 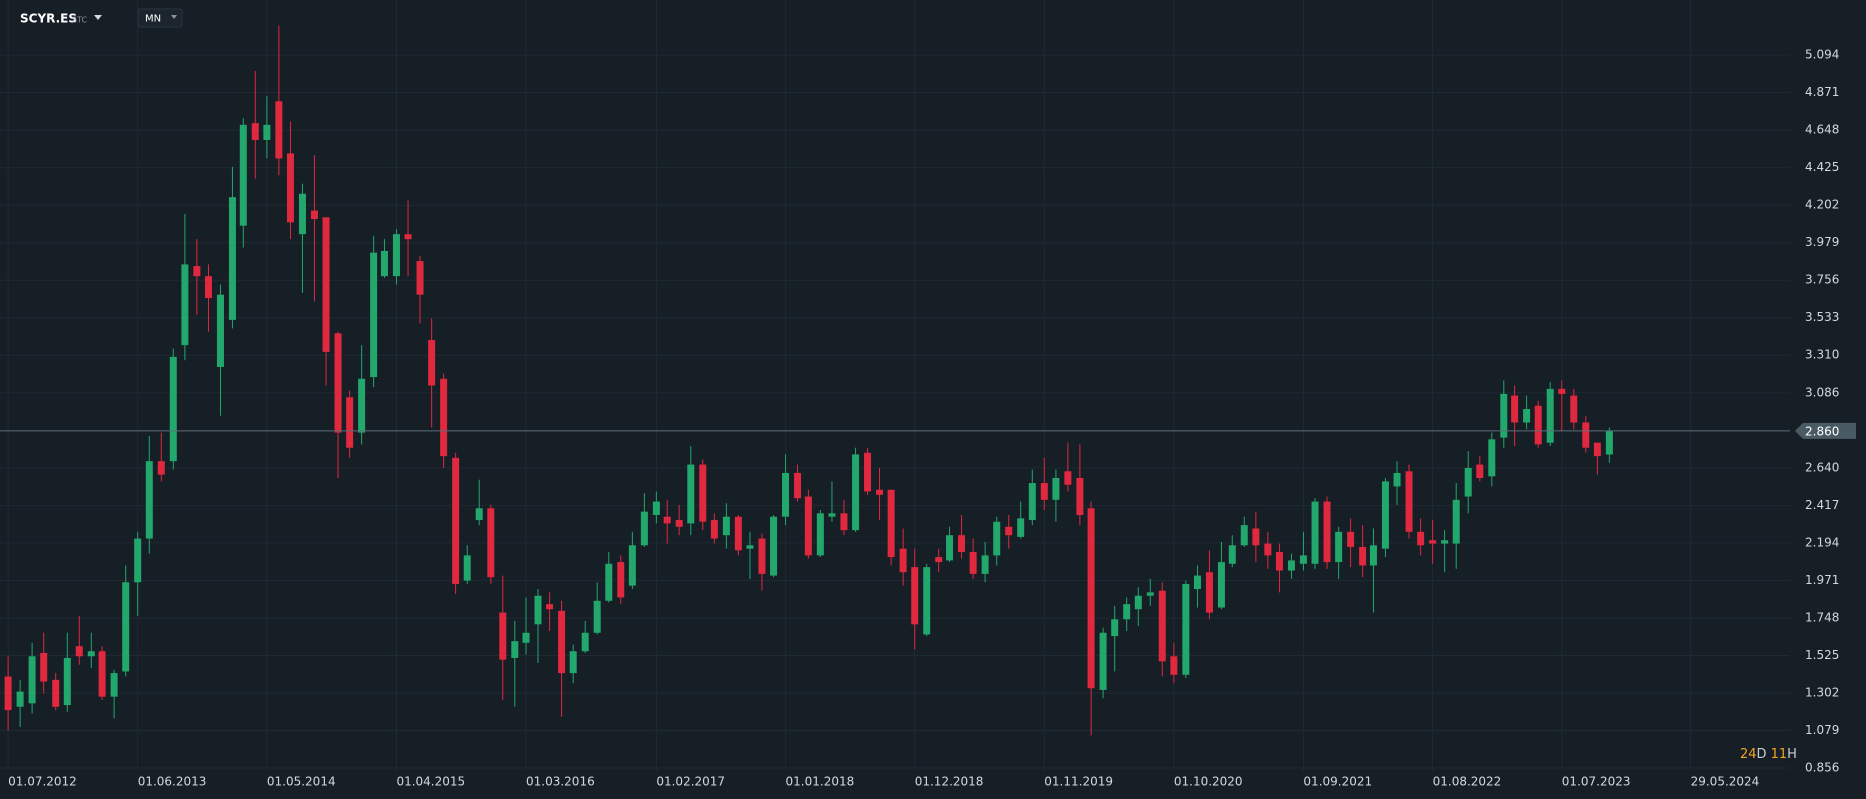 What do you see at coordinates (1822, 467) in the screenshot?
I see `y-tick-label: 2.640` at bounding box center [1822, 467].